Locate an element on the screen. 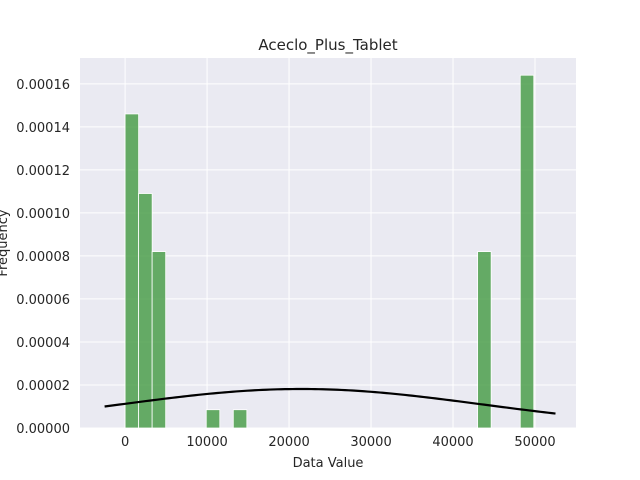 This screenshot has width=640, height=480. x-axis-ticks: 0 10000 20000 30000 40000 50000 is located at coordinates (338, 442).